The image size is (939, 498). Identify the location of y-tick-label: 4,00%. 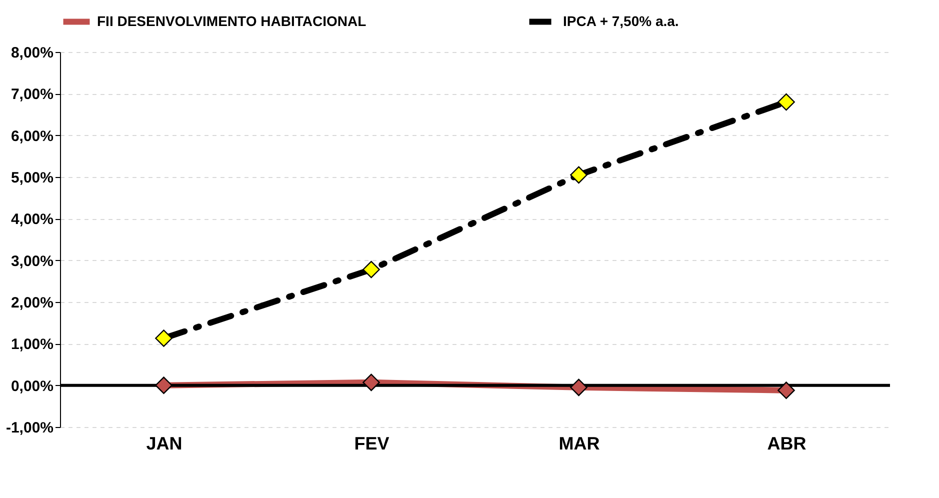
(32, 219).